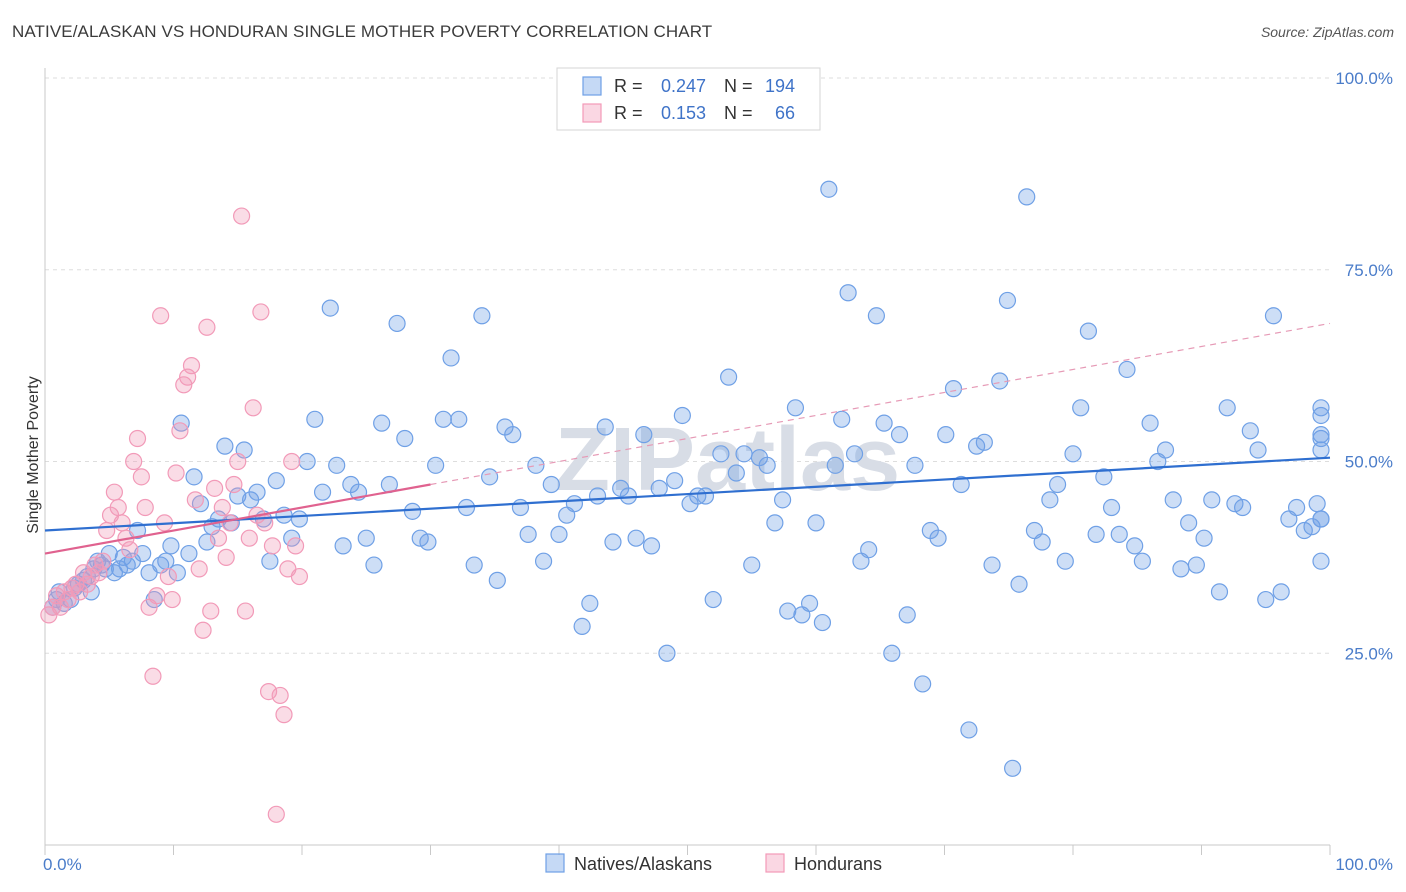 The image size is (1406, 892). I want to click on x-tick-label: 0.0%, so click(62, 864).